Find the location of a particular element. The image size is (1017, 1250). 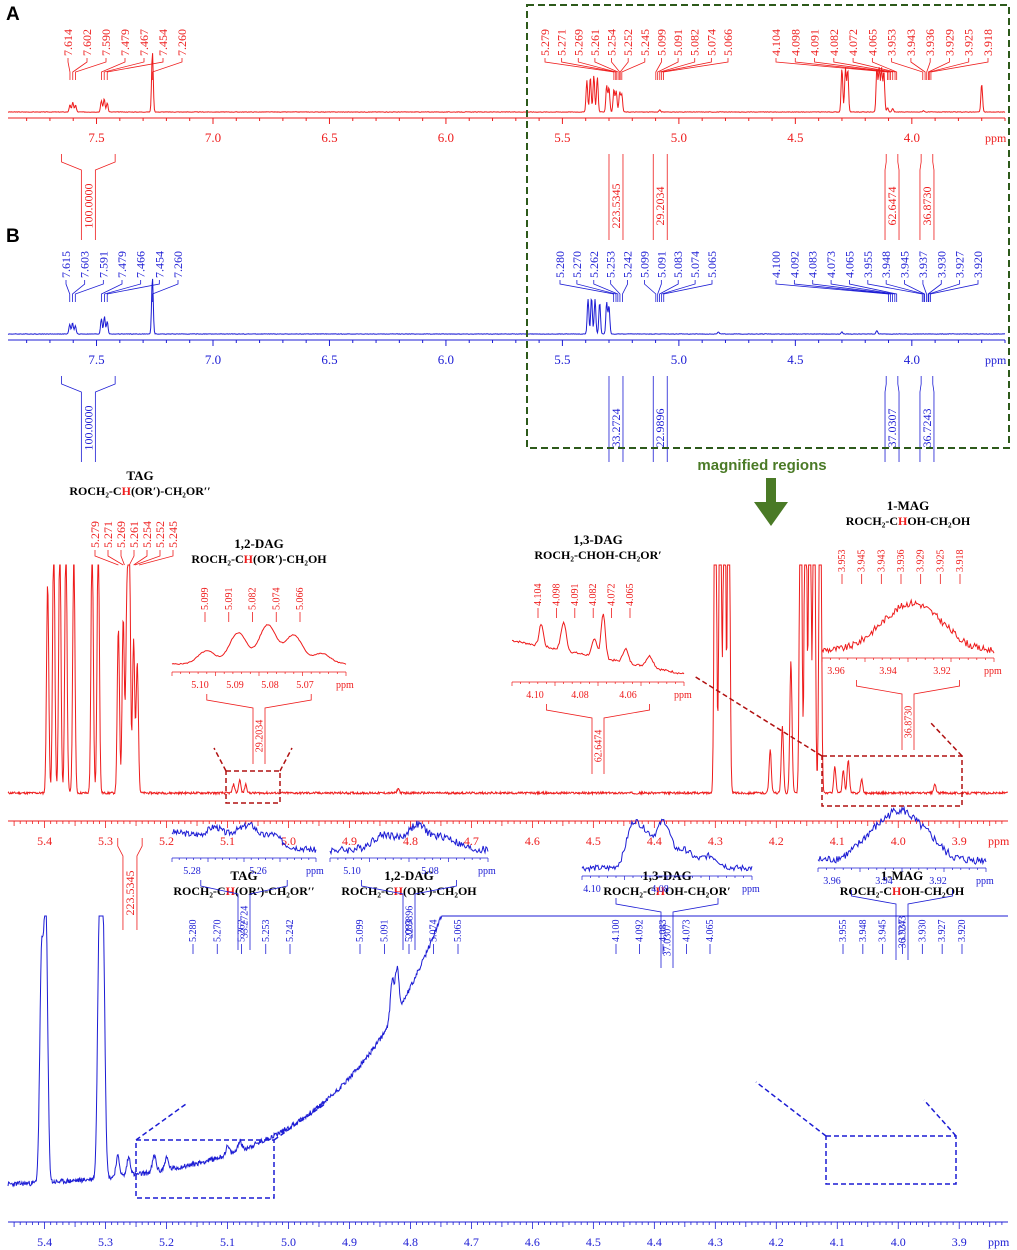

peak-label: 5.261 is located at coordinates (134, 534).